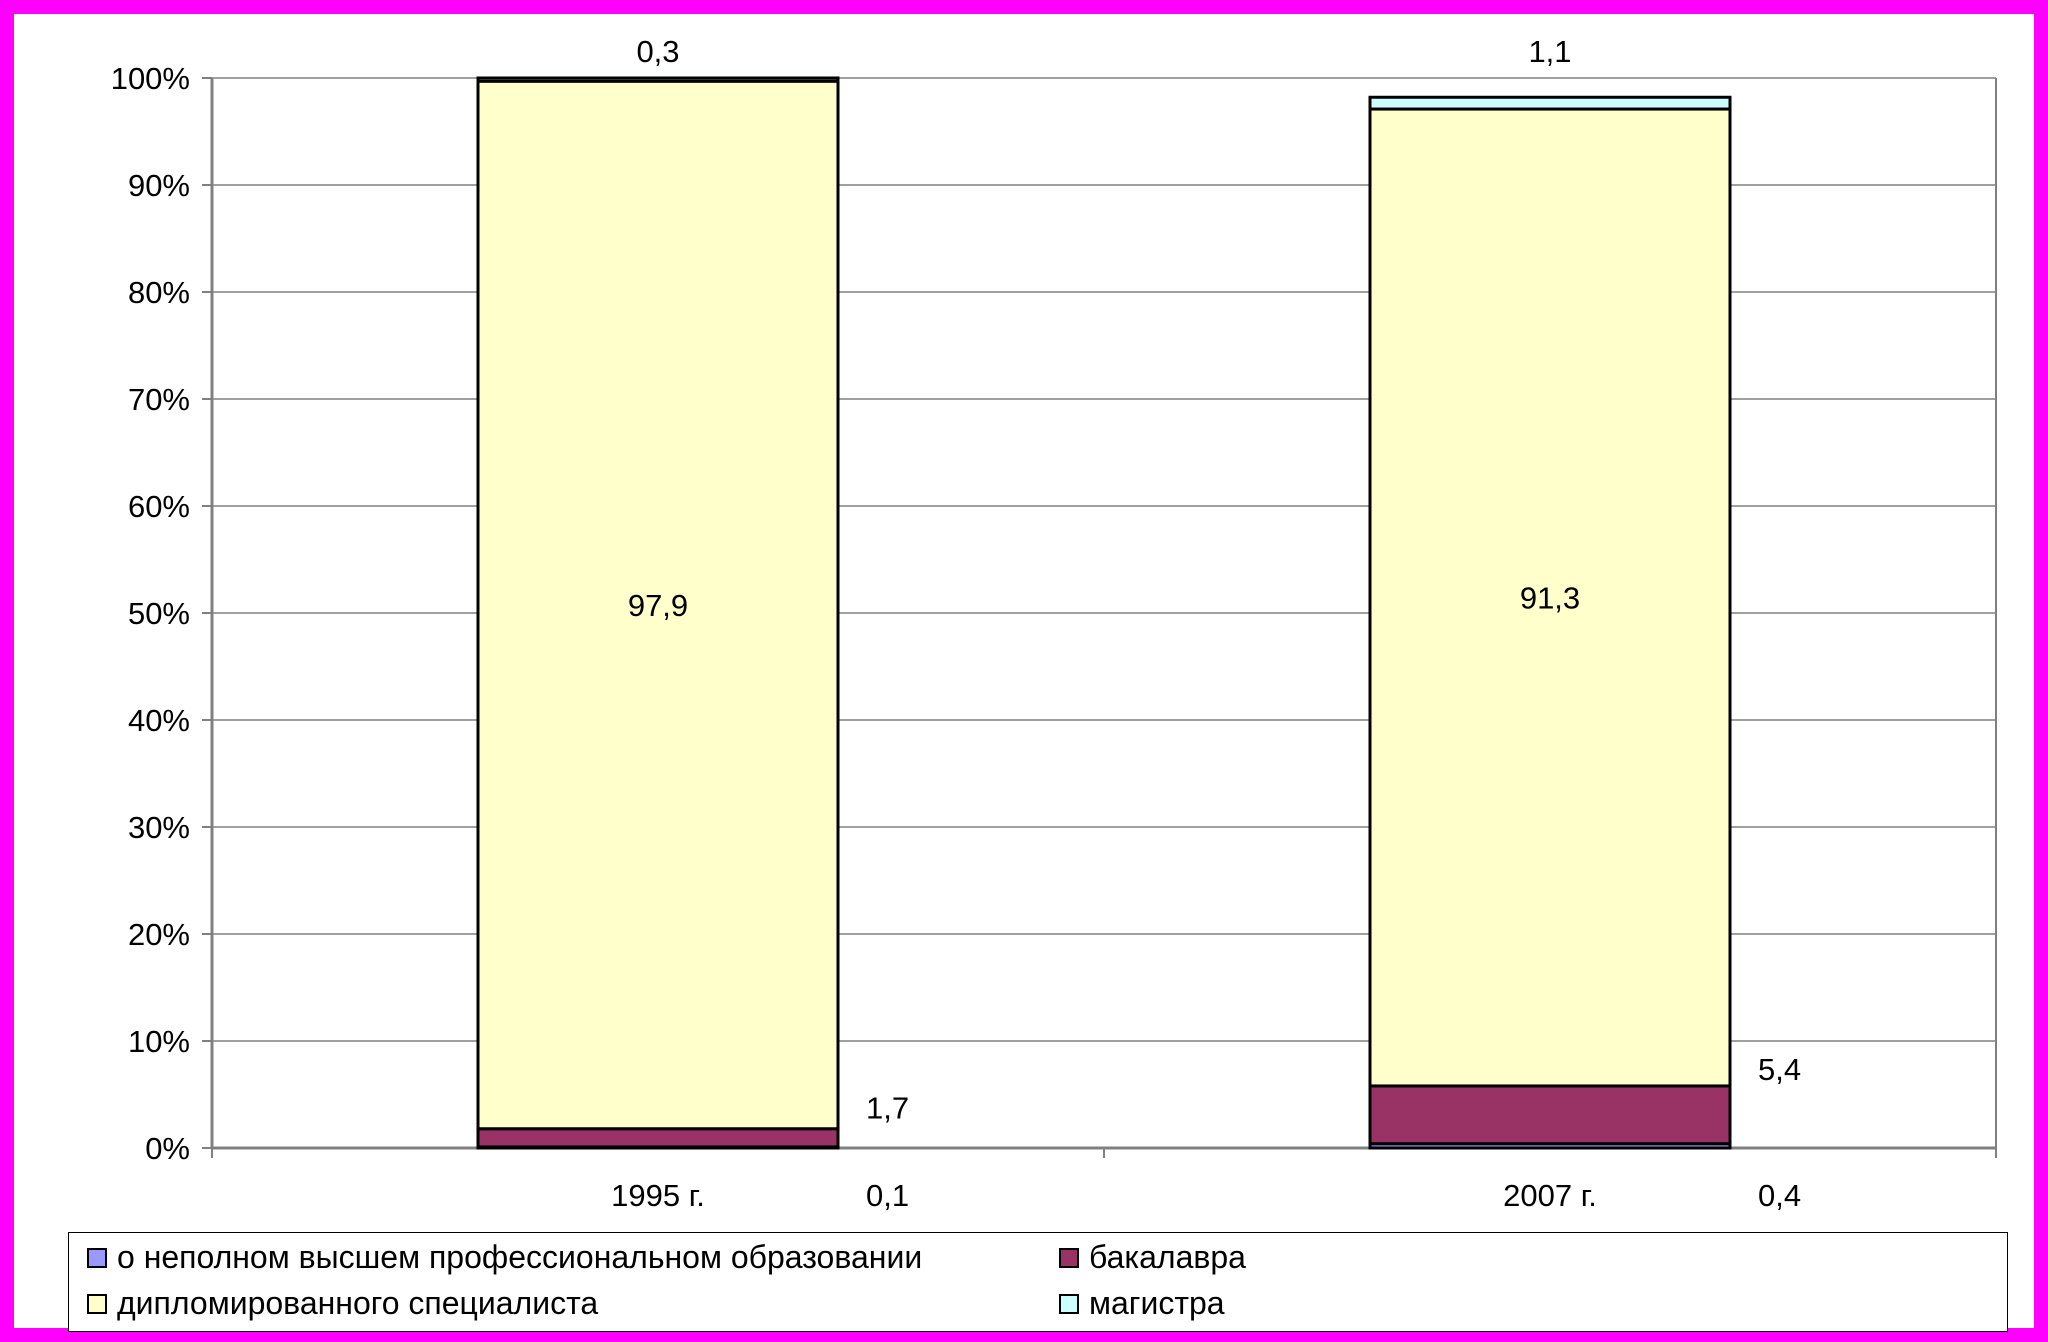 The image size is (2048, 1342). I want to click on legend-label-specialist: дипломированного специалиста, so click(358, 1303).